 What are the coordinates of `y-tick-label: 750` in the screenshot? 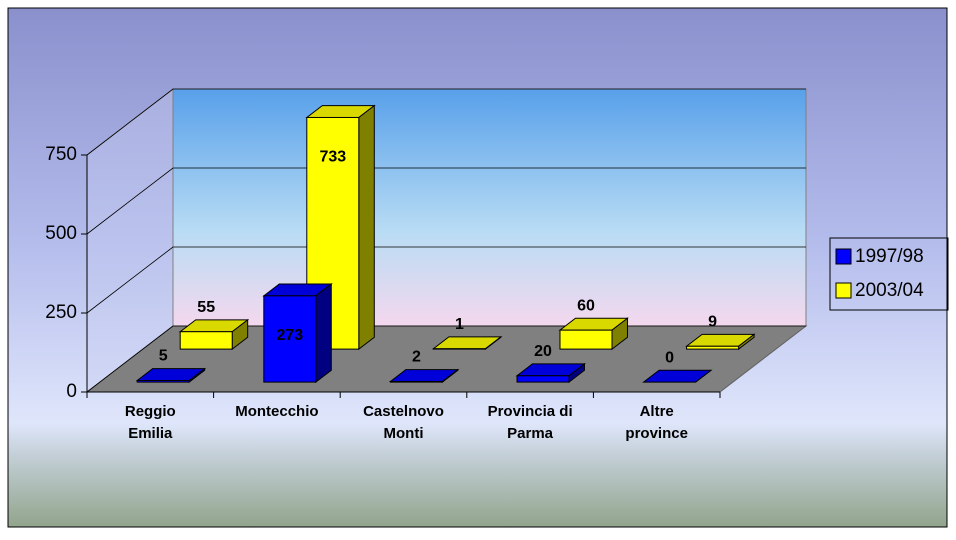 It's located at (61, 154).